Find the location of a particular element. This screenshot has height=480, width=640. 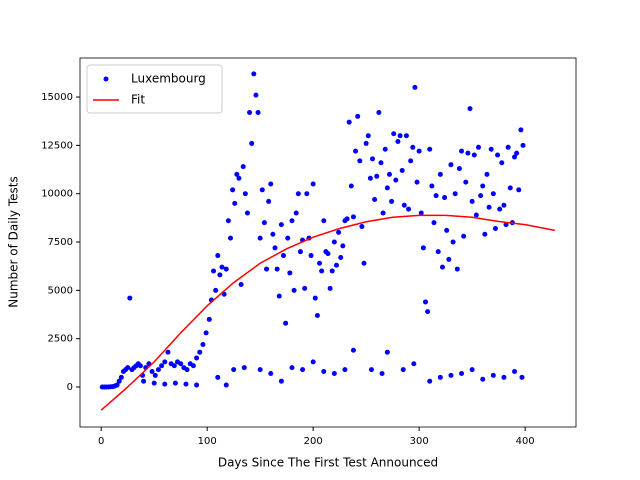

x-tick-label: 100 is located at coordinates (207, 441).